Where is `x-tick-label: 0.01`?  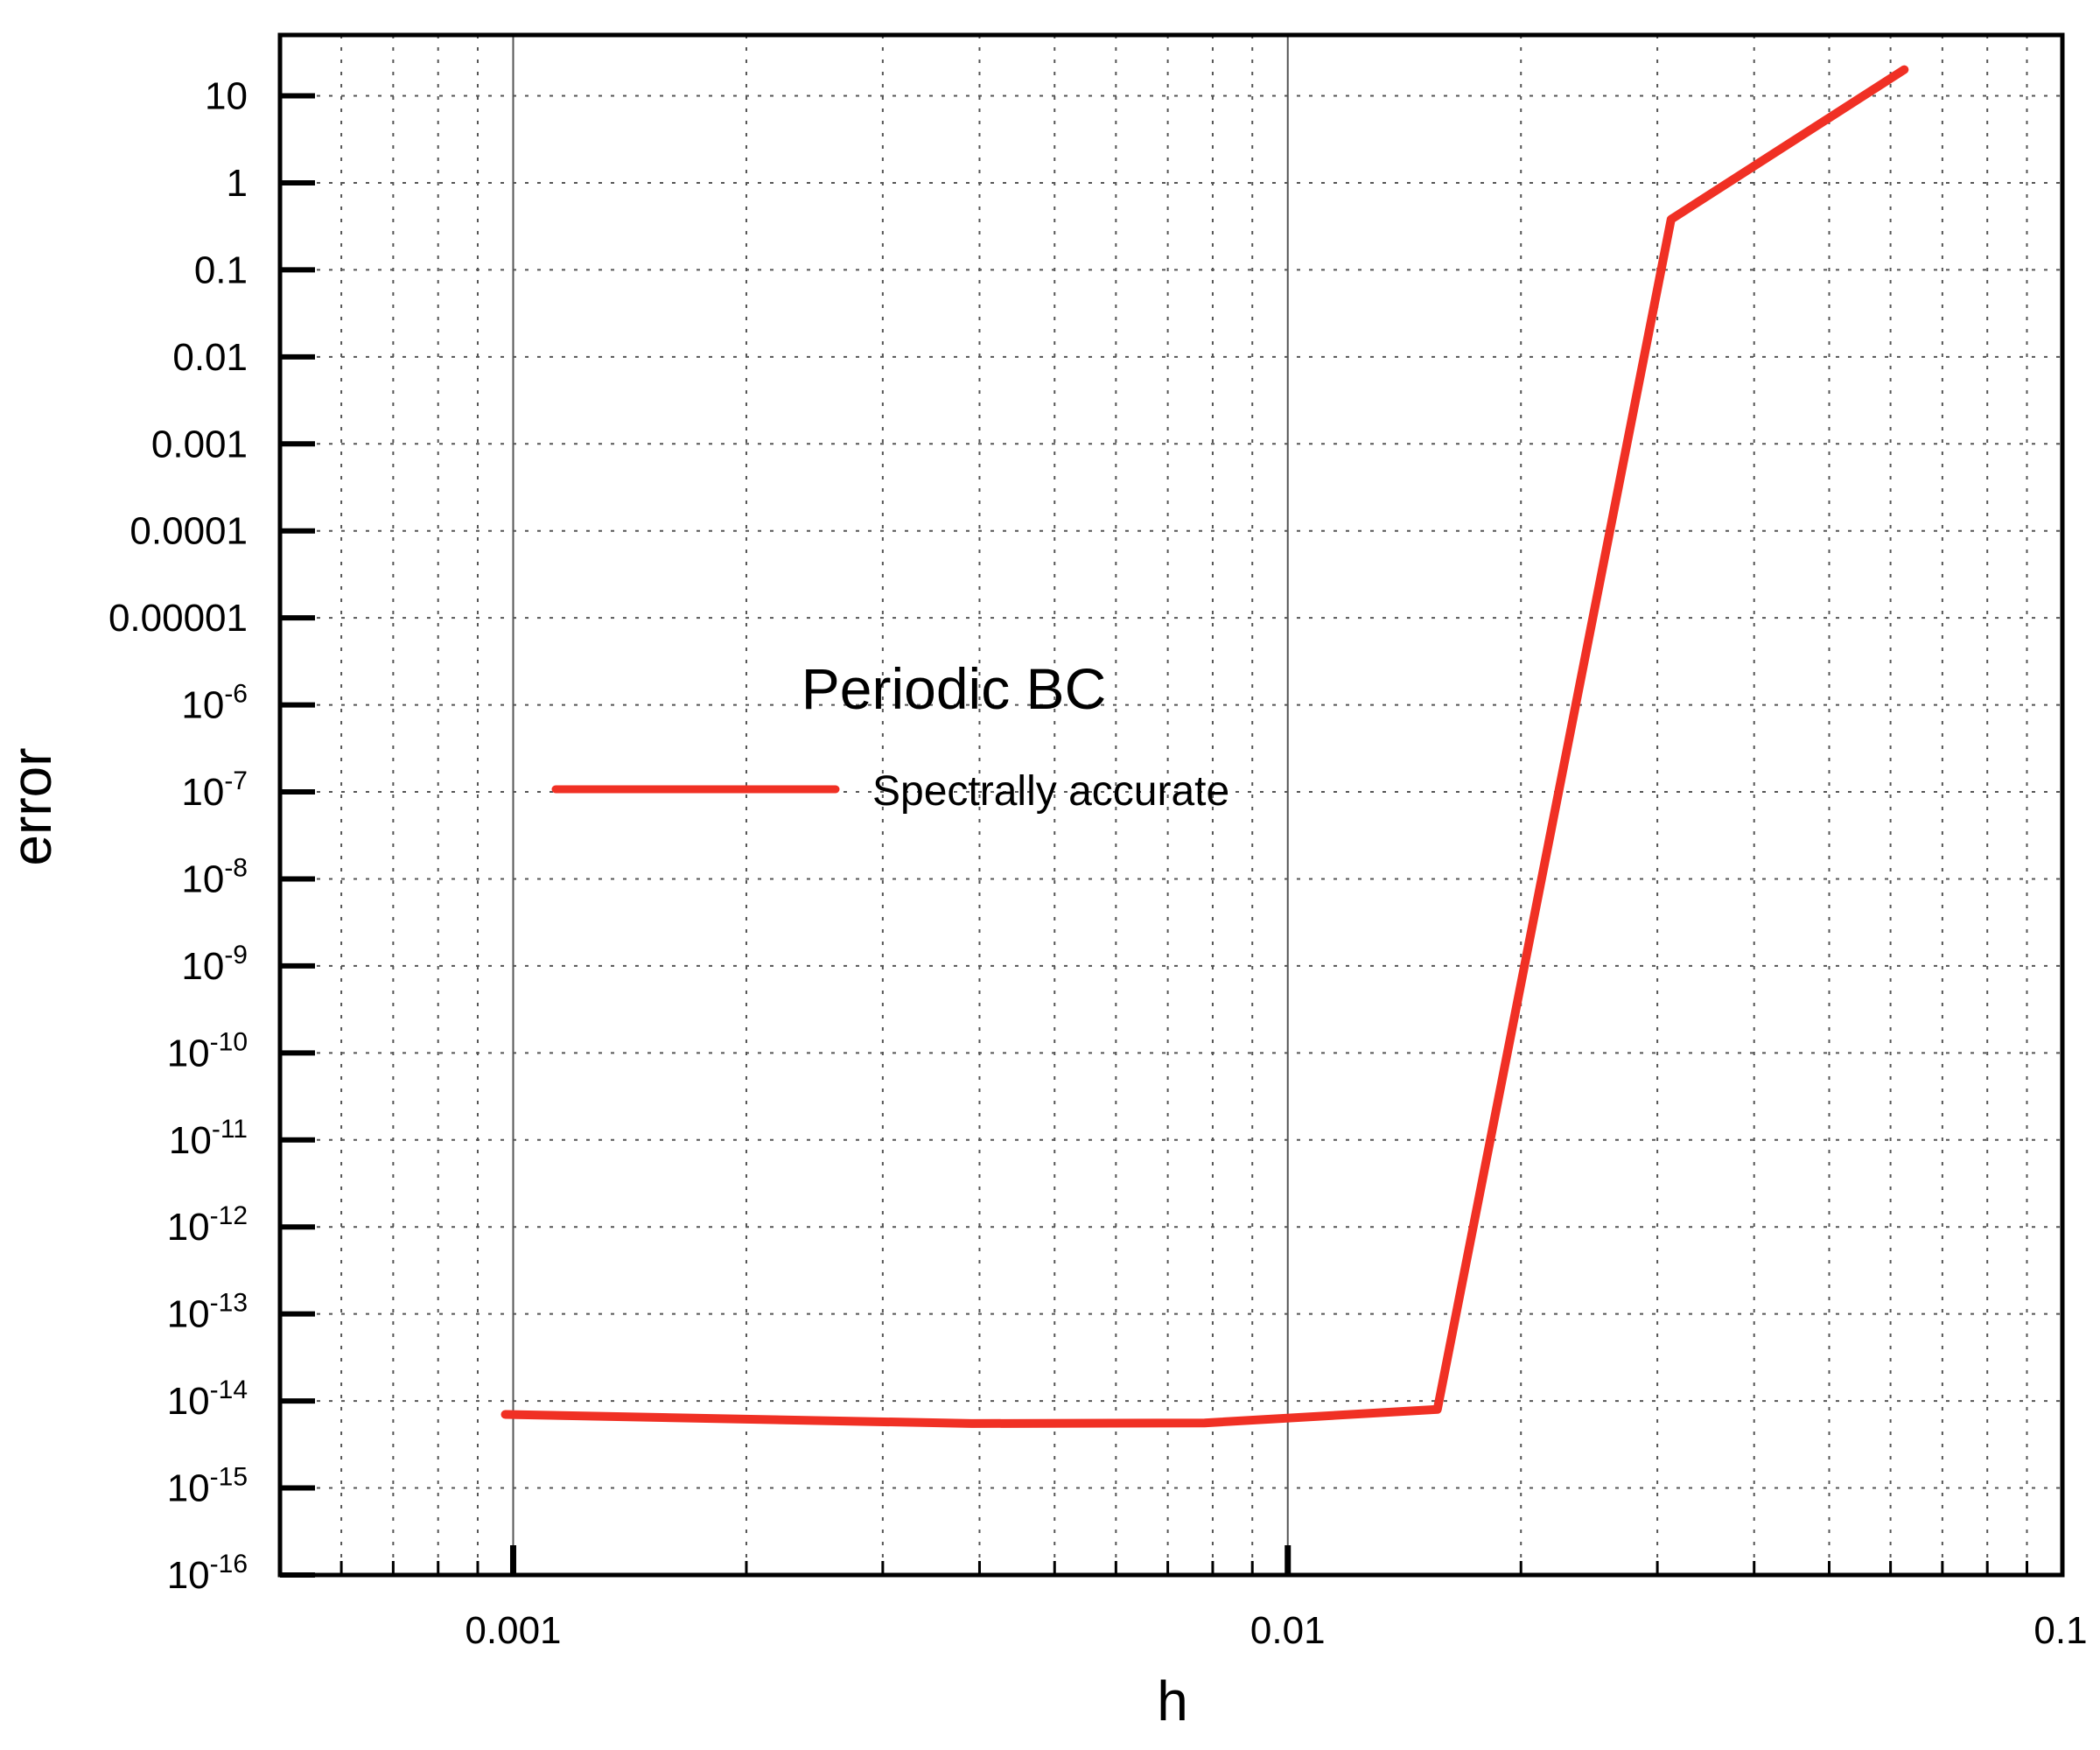 x-tick-label: 0.01 is located at coordinates (1288, 1630).